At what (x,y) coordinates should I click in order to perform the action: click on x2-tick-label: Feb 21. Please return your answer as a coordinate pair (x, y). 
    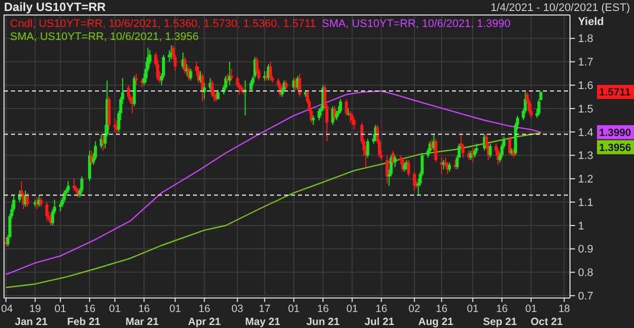
    Looking at the image, I should click on (84, 322).